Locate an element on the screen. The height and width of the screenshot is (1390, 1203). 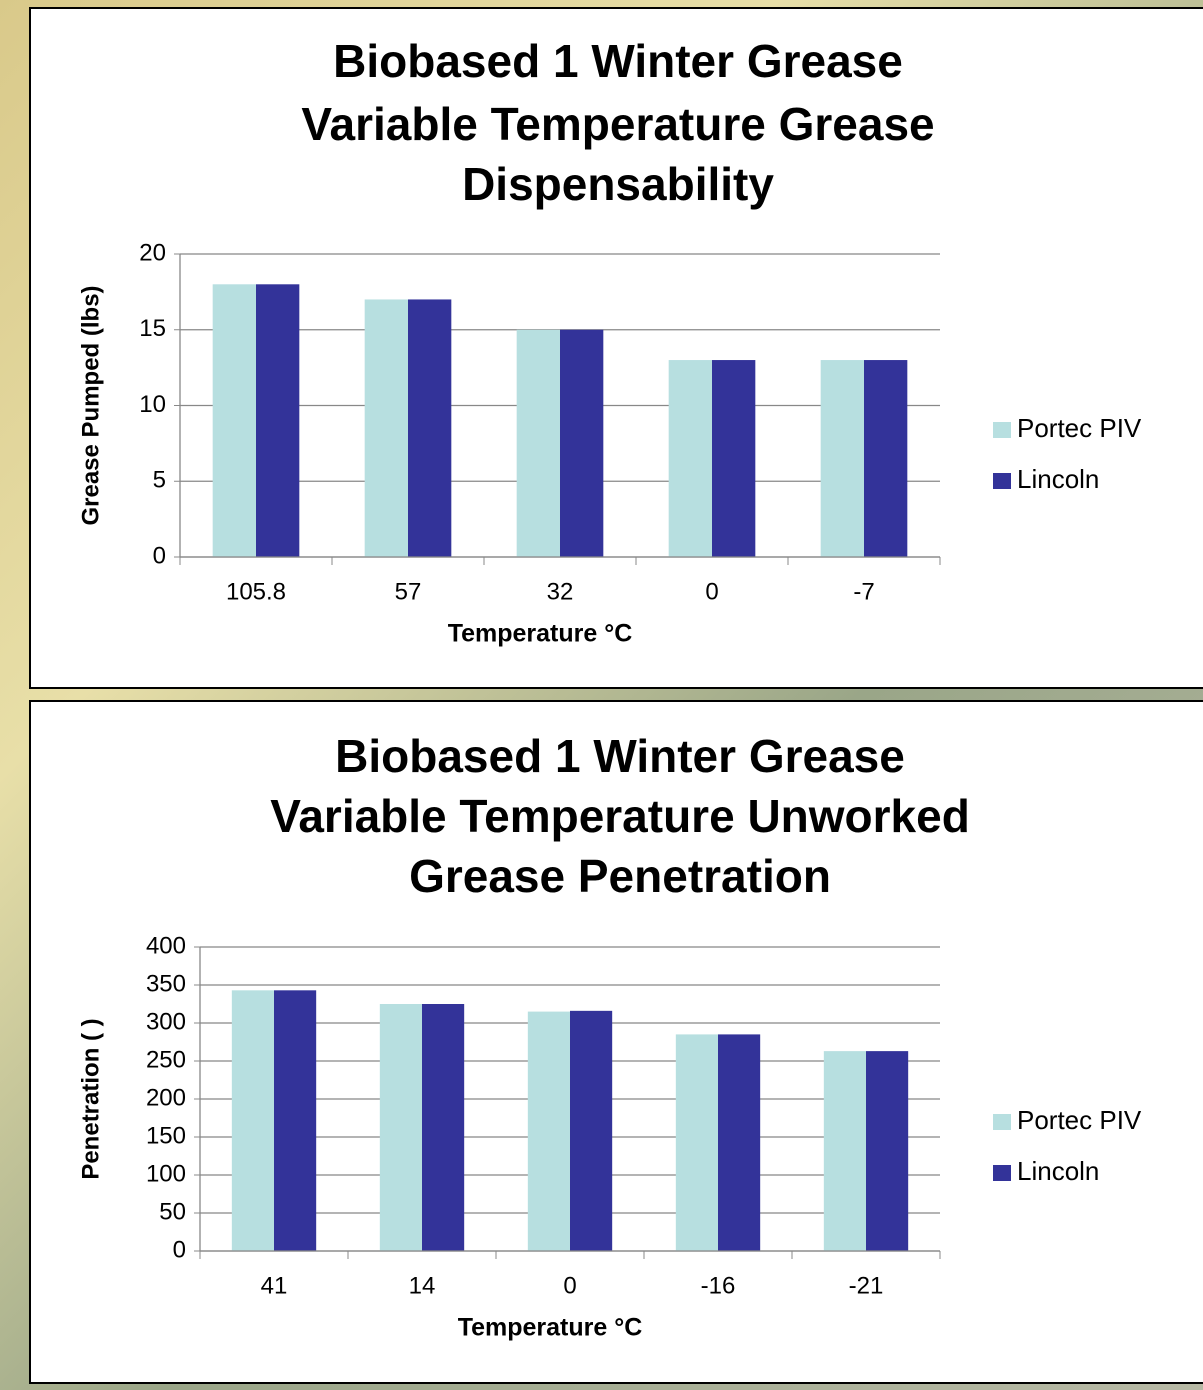
y-axis-label: Penetration ( ) is located at coordinates (90, 1098).